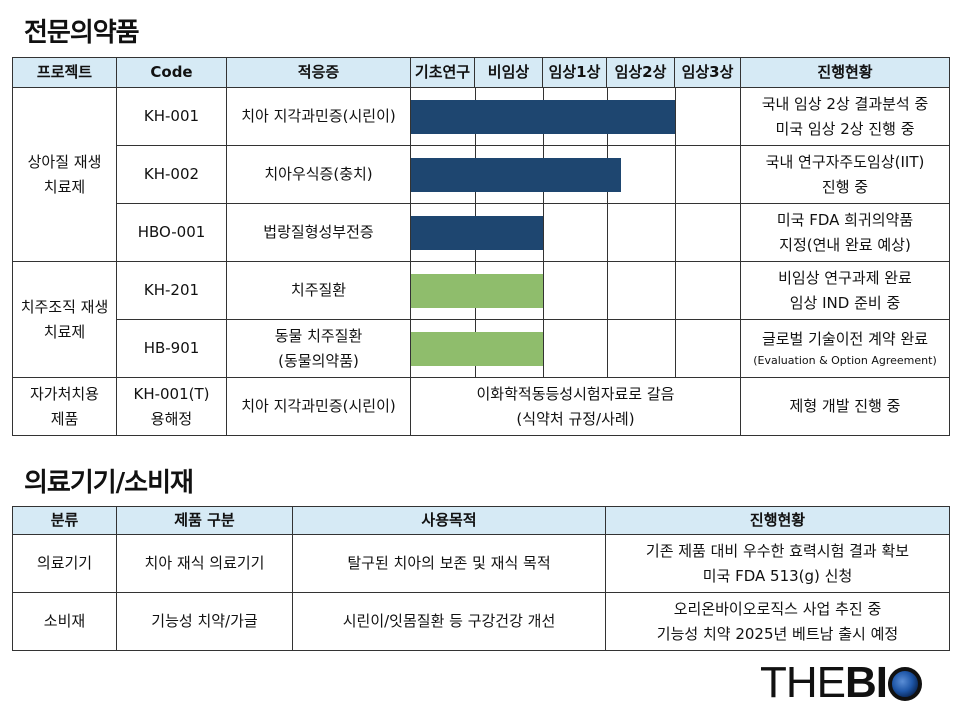 The height and width of the screenshot is (713, 960). I want to click on status-cell: 제형 개발 진행 중, so click(845, 406).